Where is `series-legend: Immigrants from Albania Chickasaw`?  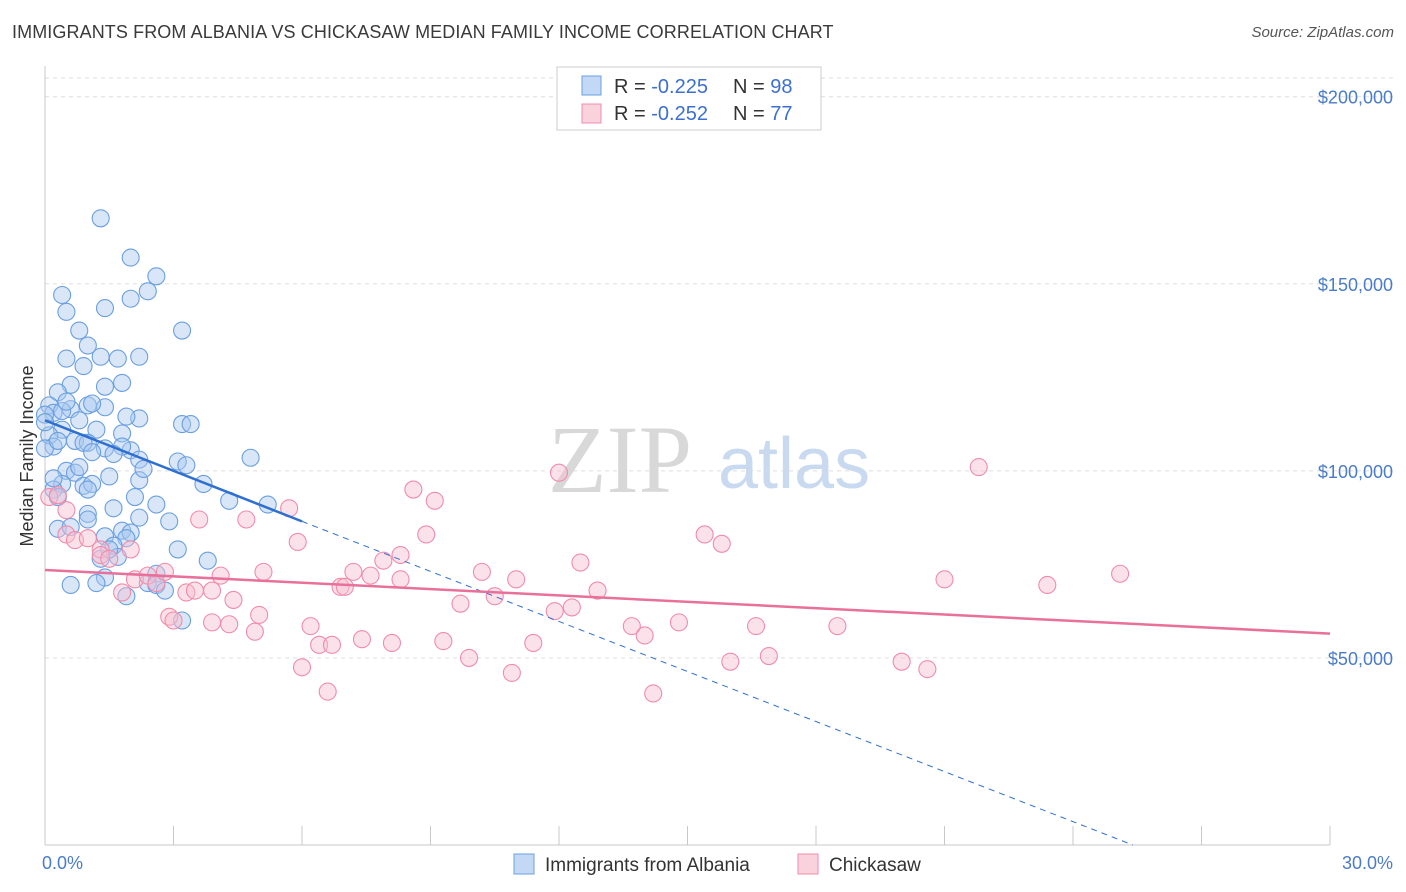 series-legend: Immigrants from Albania Chickasaw is located at coordinates (717, 864).